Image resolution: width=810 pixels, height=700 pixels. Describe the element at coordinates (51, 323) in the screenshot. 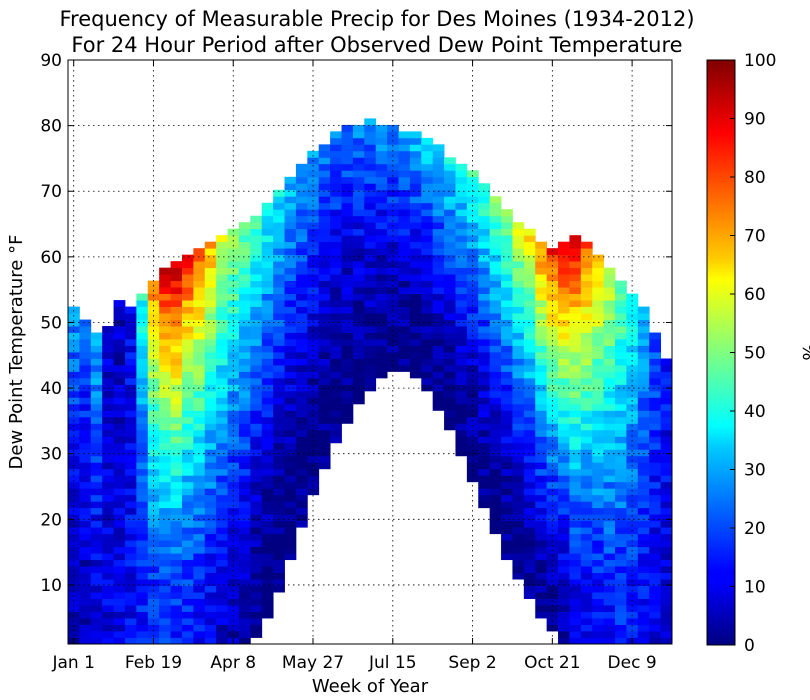

I see `y-tick-label: 50` at that location.